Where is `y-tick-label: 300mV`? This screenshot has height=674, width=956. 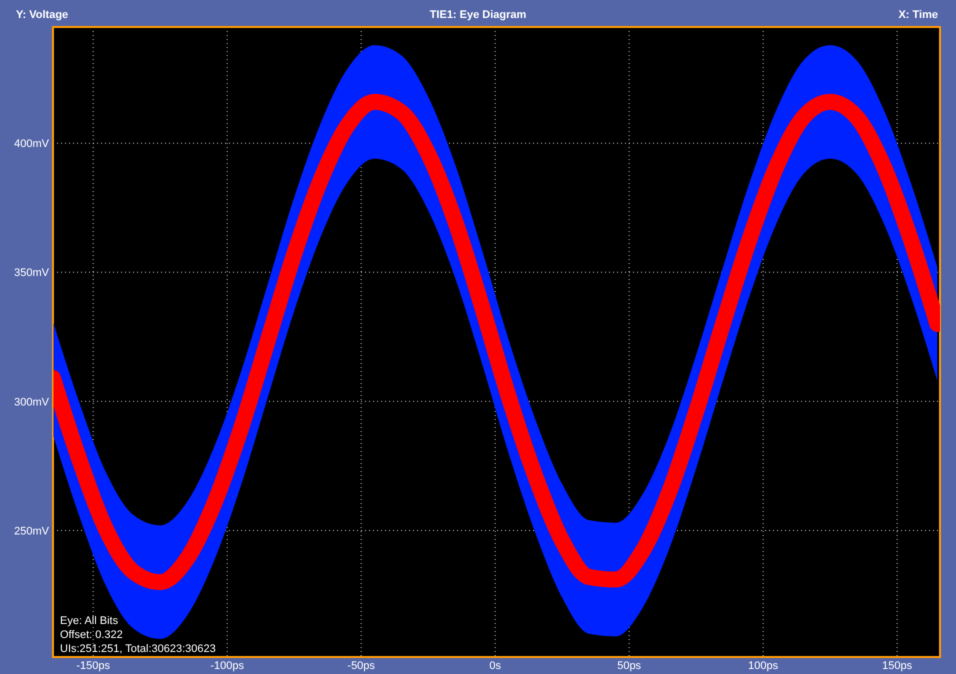 y-tick-label: 300mV is located at coordinates (32, 402).